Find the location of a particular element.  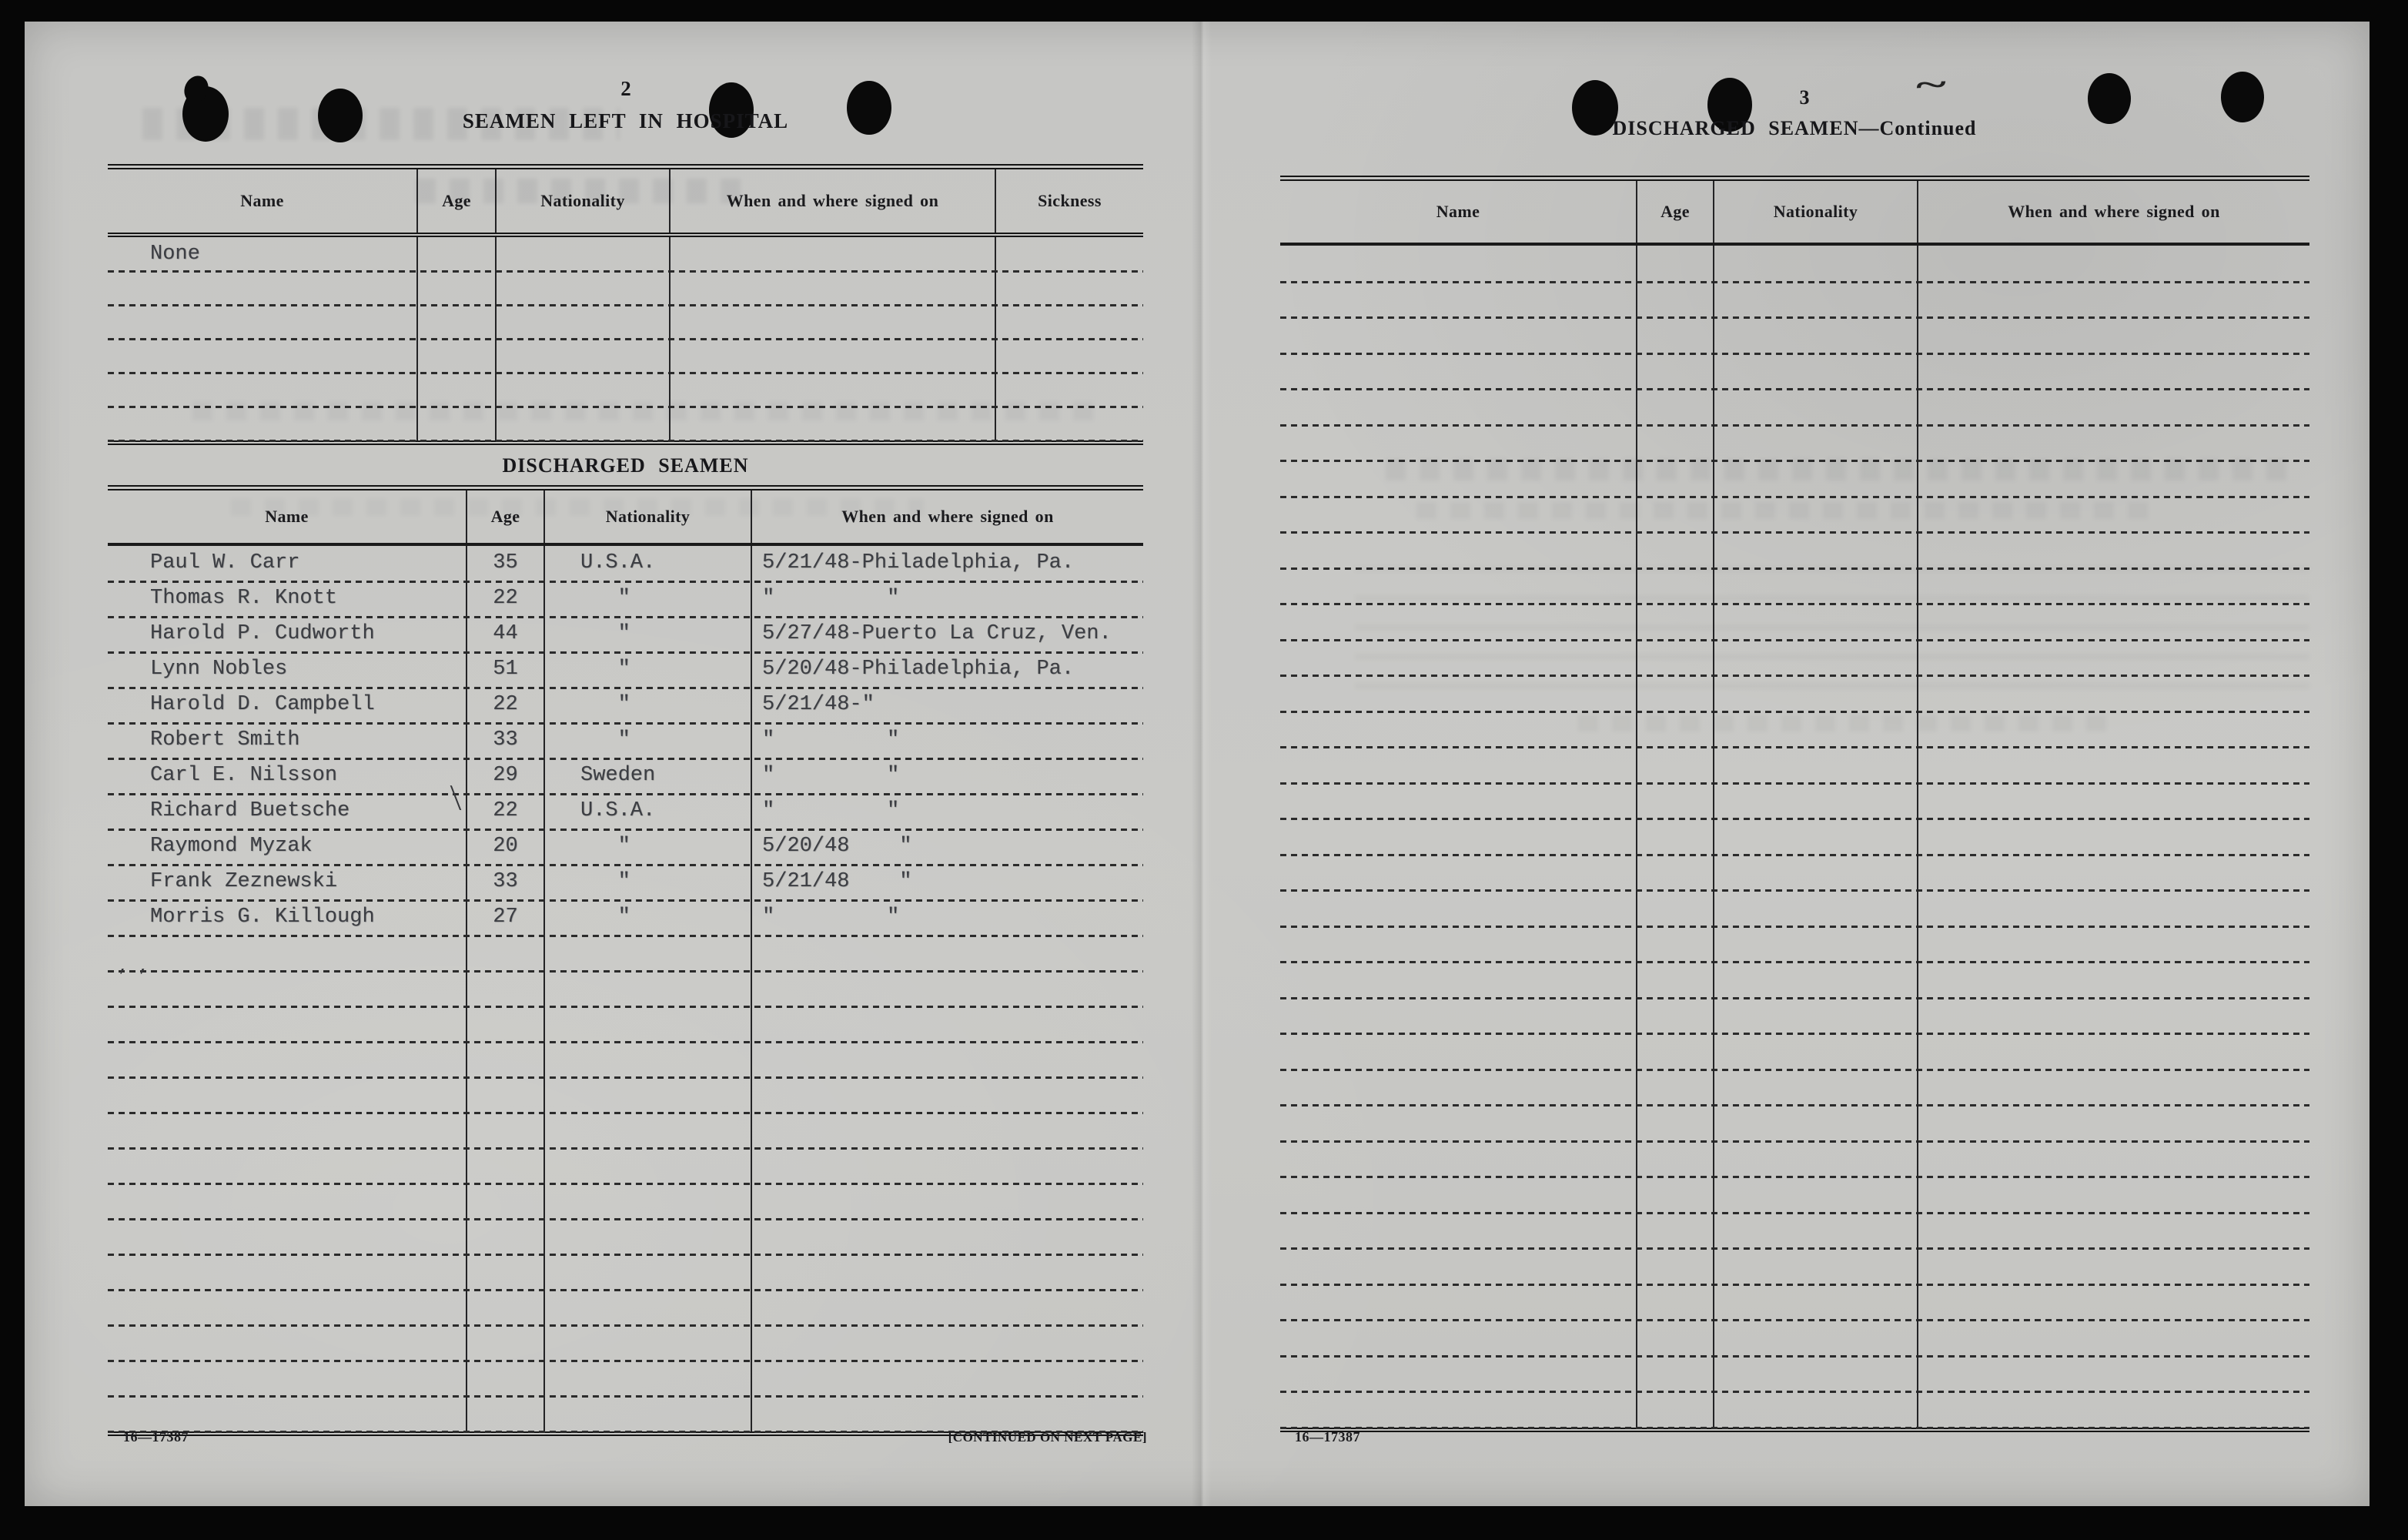

cell-name: Richard Buetsche is located at coordinates (250, 810).